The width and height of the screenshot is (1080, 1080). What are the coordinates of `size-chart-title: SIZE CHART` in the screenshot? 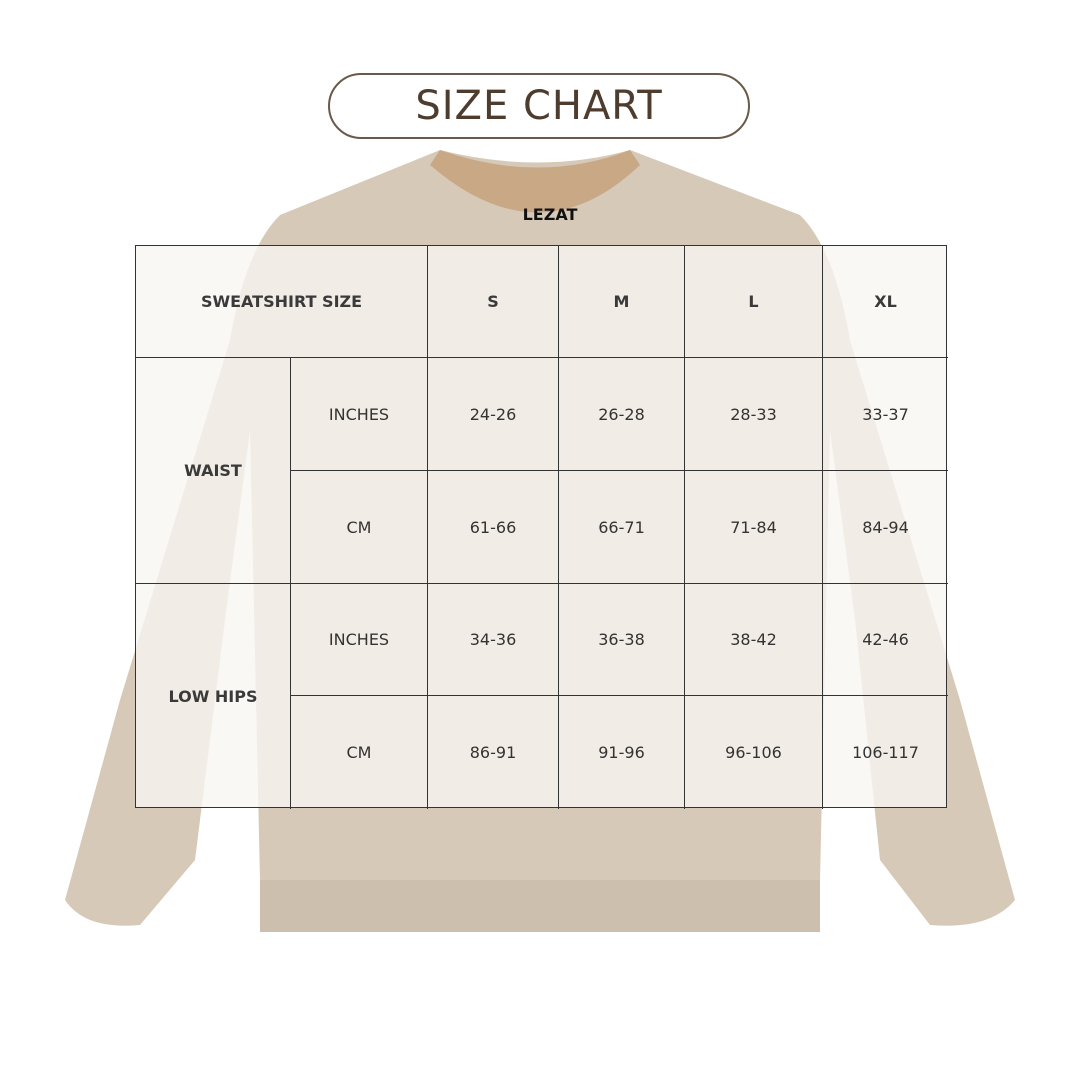 It's located at (539, 106).